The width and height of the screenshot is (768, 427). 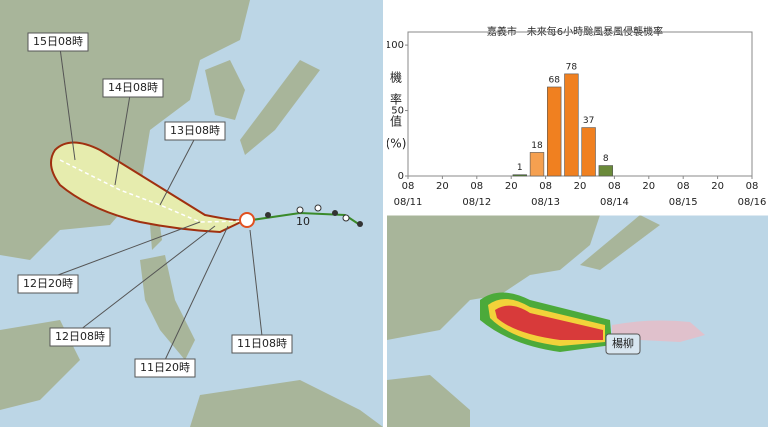 I want to click on y-tick-label: 50, so click(x=397, y=111).